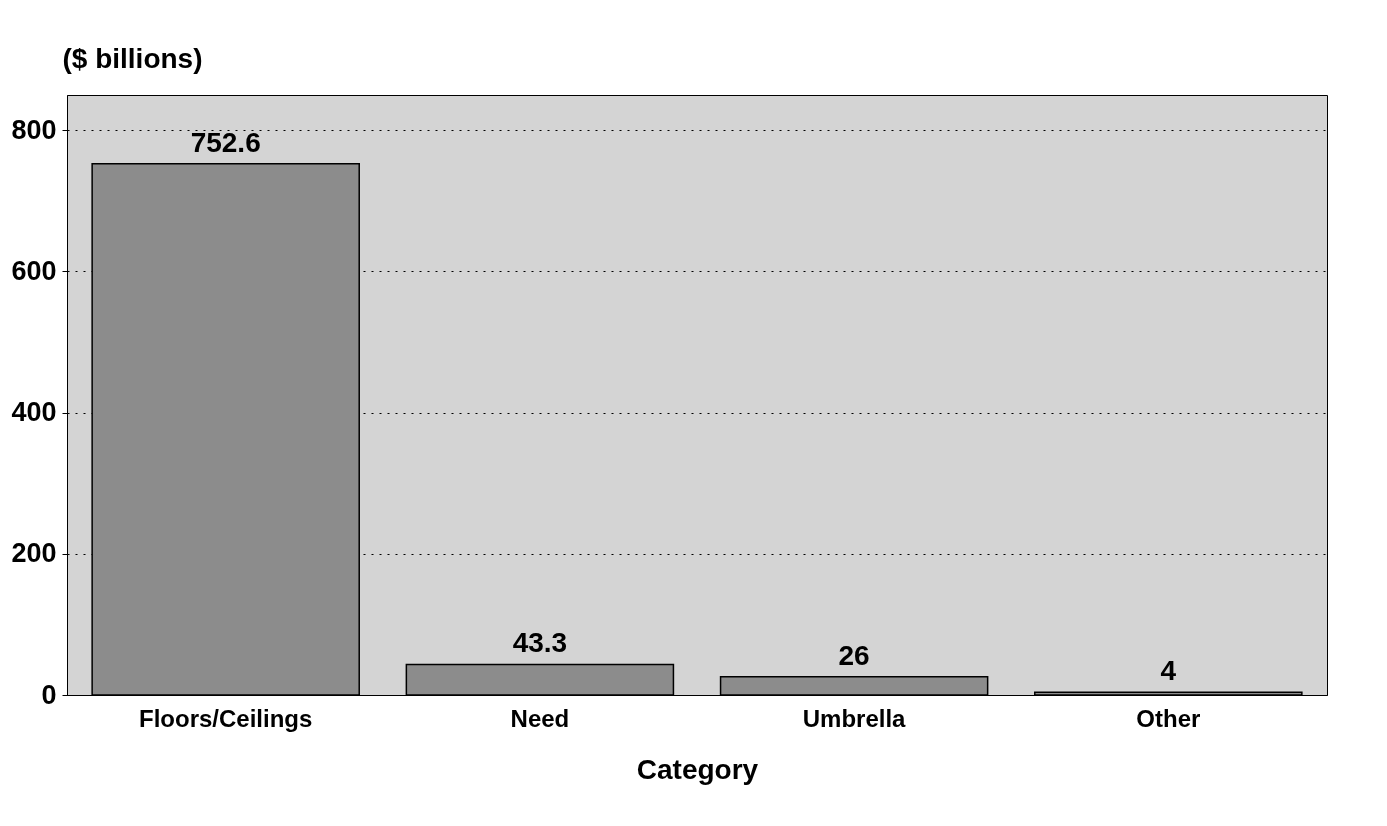  I want to click on y-tick-label: 400, so click(34, 412).